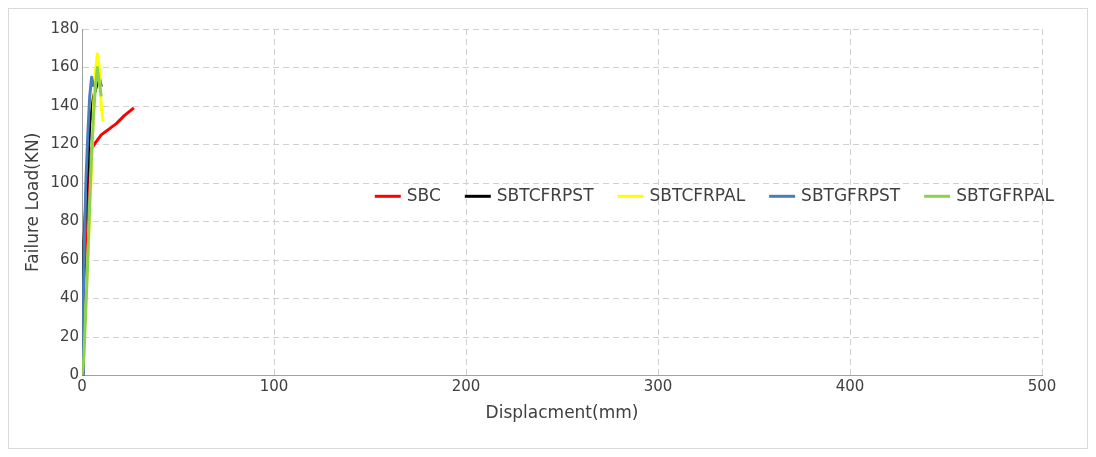 This screenshot has height=457, width=1096. What do you see at coordinates (31, 202) in the screenshot?
I see `y-axis-title: Failure Load(KN)` at bounding box center [31, 202].